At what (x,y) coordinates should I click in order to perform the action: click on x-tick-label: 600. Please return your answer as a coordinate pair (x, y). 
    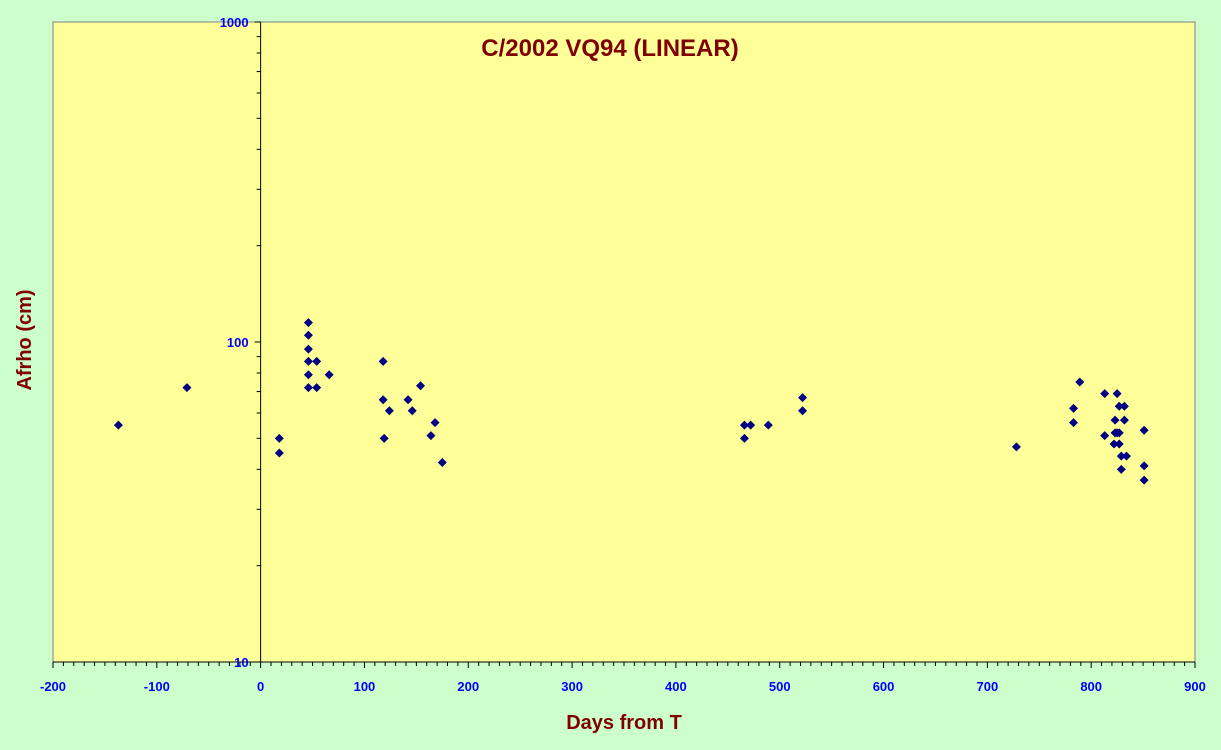
    Looking at the image, I should click on (884, 686).